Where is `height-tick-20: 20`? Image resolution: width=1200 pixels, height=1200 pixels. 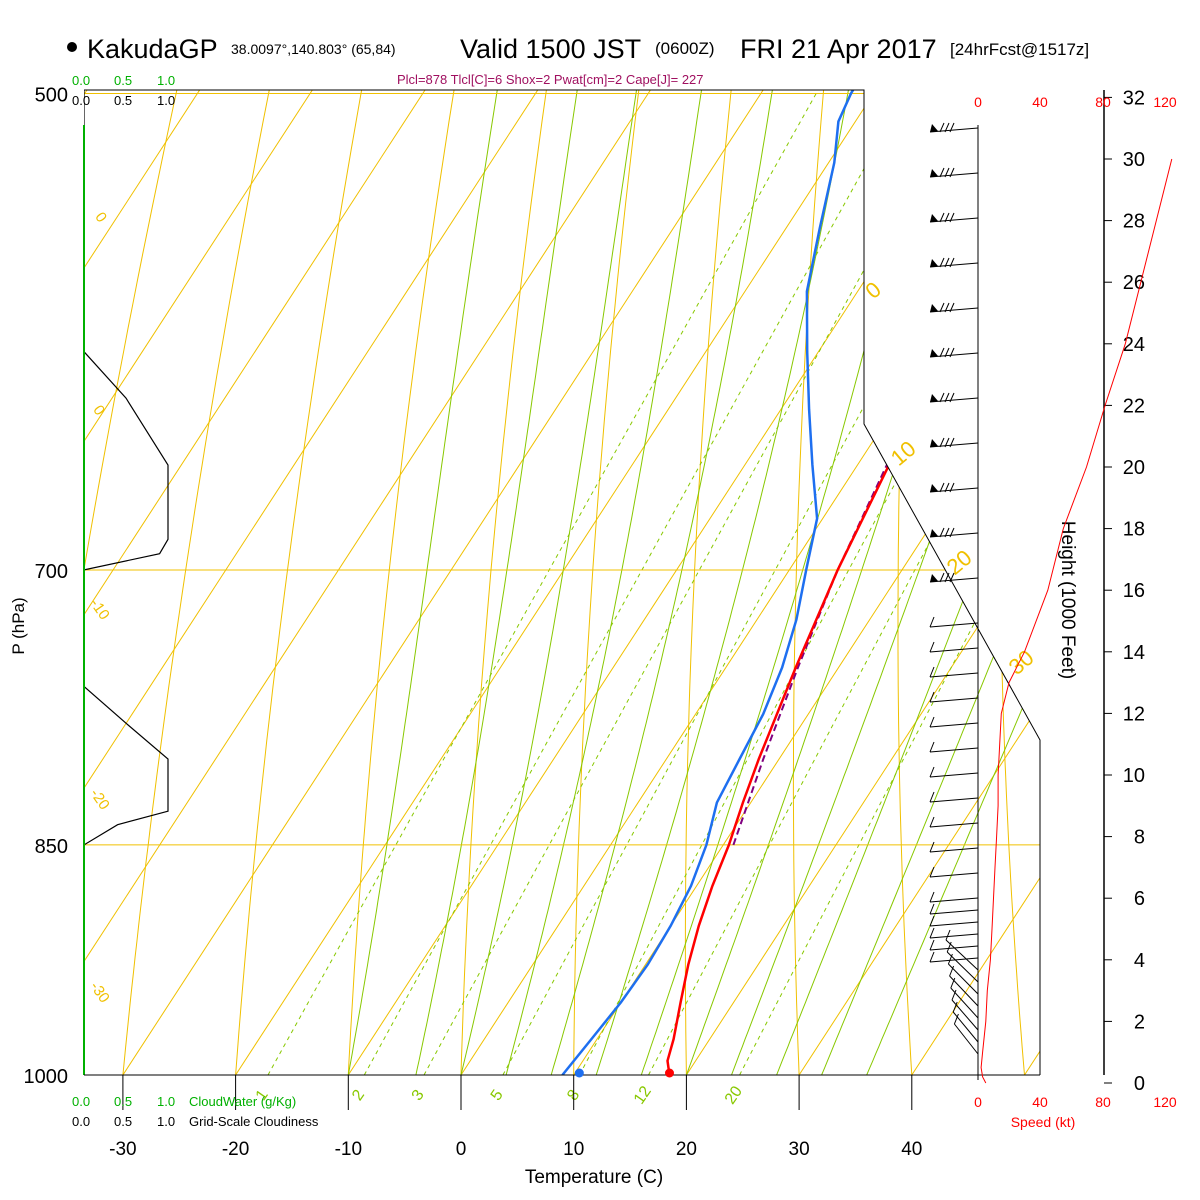
height-tick-20: 20 is located at coordinates (1134, 468).